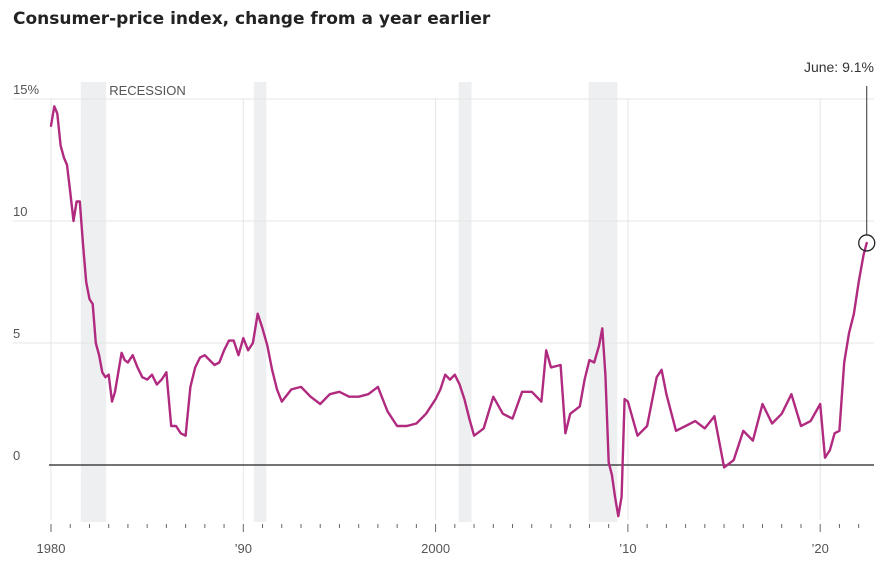 The width and height of the screenshot is (893, 568). What do you see at coordinates (243, 548) in the screenshot?
I see `x-tick-label-1990: ’90` at bounding box center [243, 548].